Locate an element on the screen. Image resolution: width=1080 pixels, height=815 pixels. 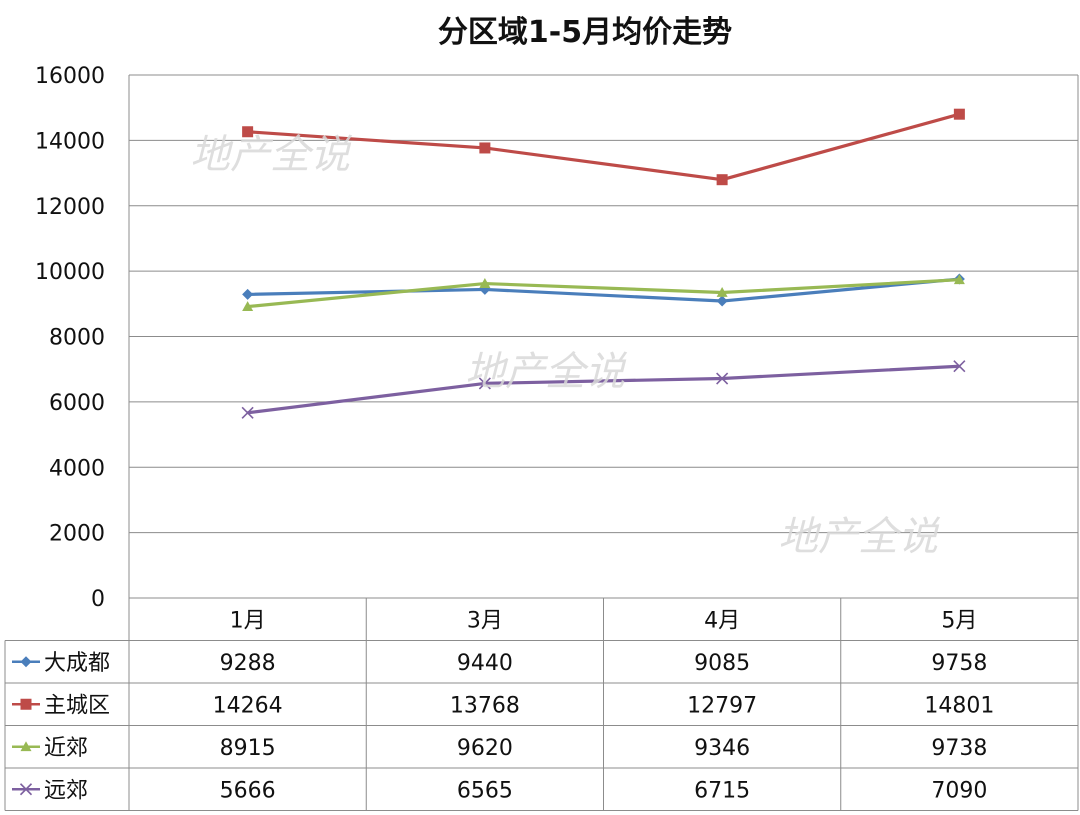
category-label: 5月 is located at coordinates (959, 620).